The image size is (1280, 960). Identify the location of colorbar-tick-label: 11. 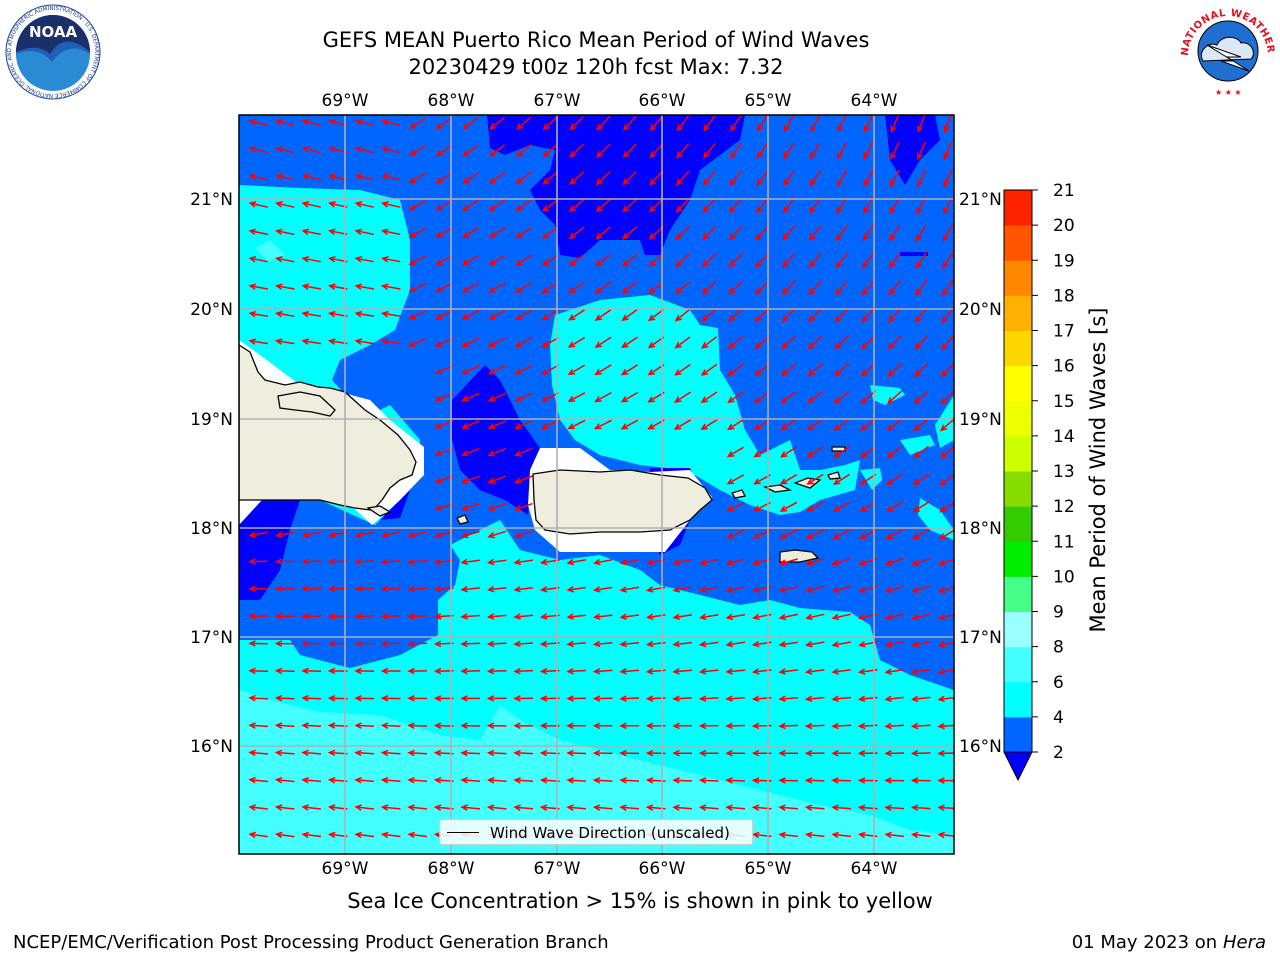
(1064, 542).